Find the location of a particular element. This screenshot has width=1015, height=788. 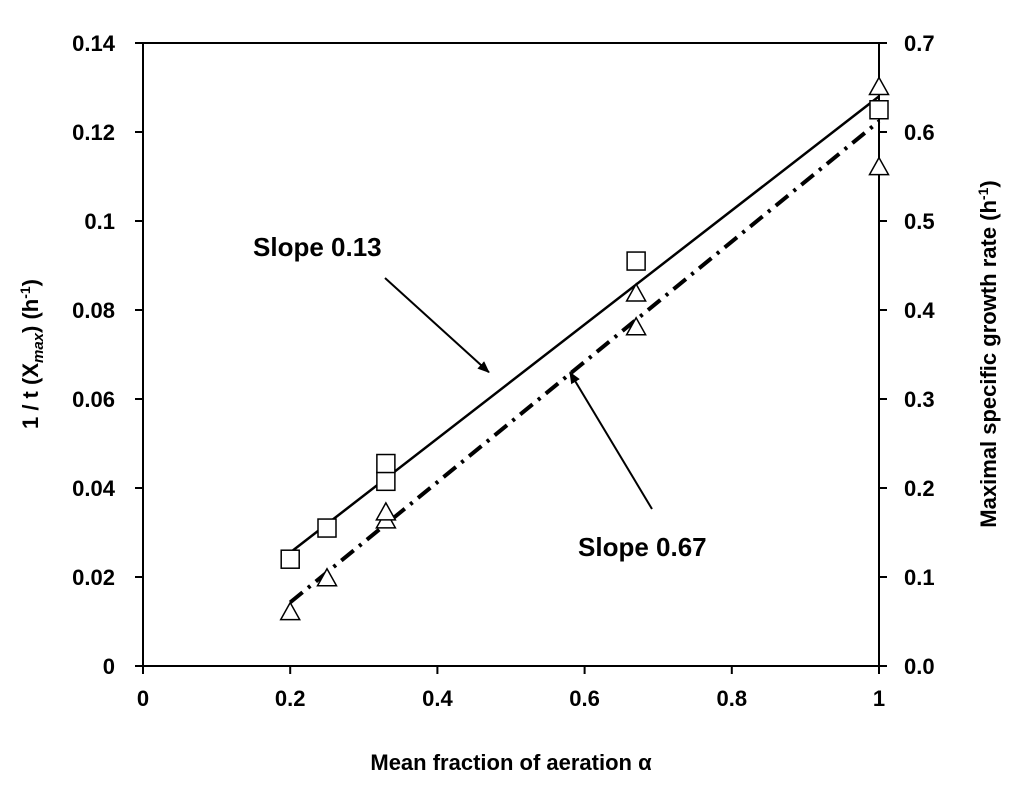

right-y-tick-label: 0.7 is located at coordinates (919, 43).